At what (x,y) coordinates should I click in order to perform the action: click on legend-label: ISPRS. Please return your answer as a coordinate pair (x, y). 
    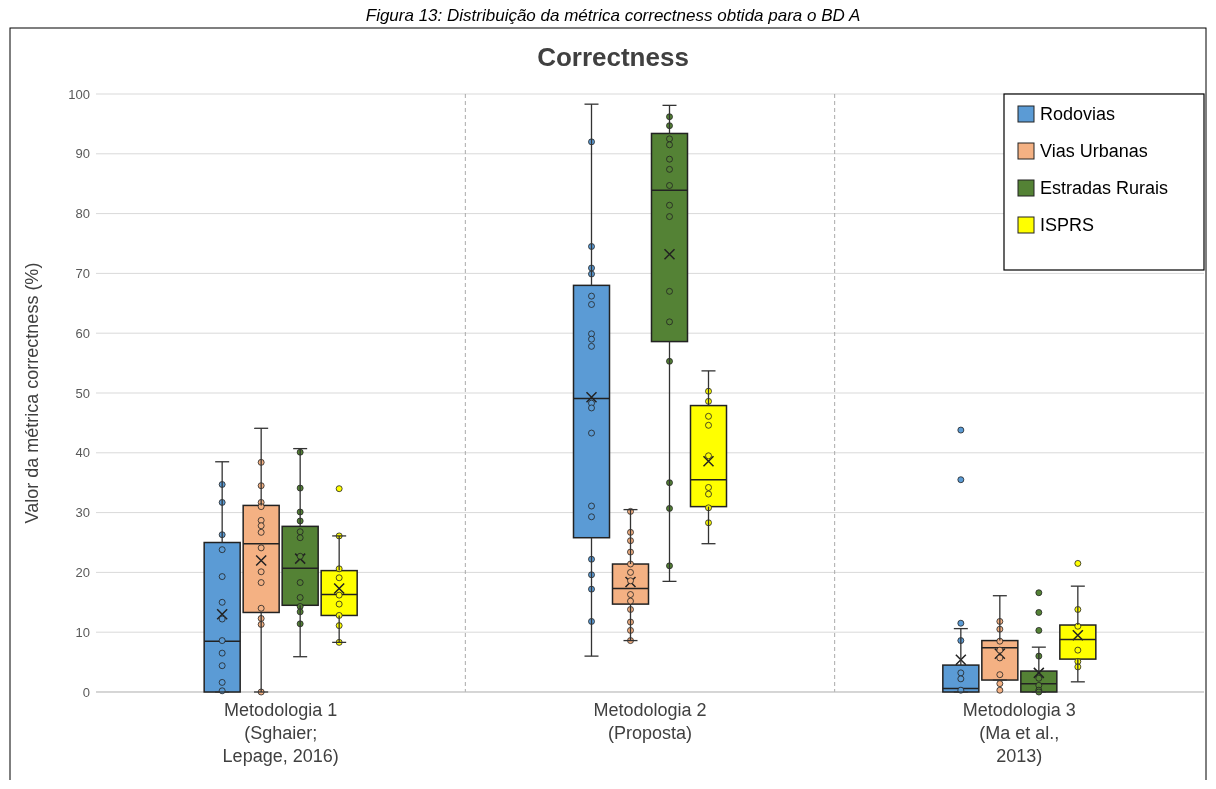
    Looking at the image, I should click on (1067, 225).